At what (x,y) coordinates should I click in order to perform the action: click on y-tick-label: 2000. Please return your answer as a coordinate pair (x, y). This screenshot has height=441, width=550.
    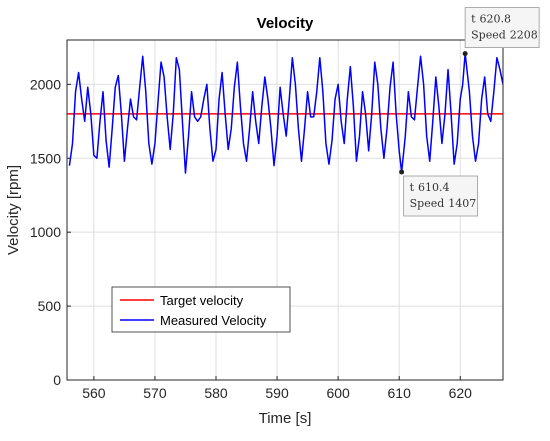
    Looking at the image, I should click on (45, 84).